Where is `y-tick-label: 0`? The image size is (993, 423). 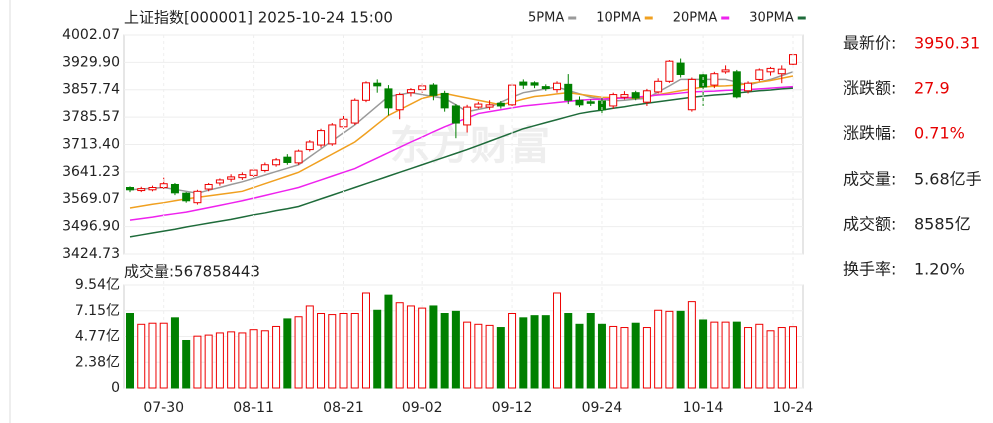 y-tick-label: 0 is located at coordinates (115, 388).